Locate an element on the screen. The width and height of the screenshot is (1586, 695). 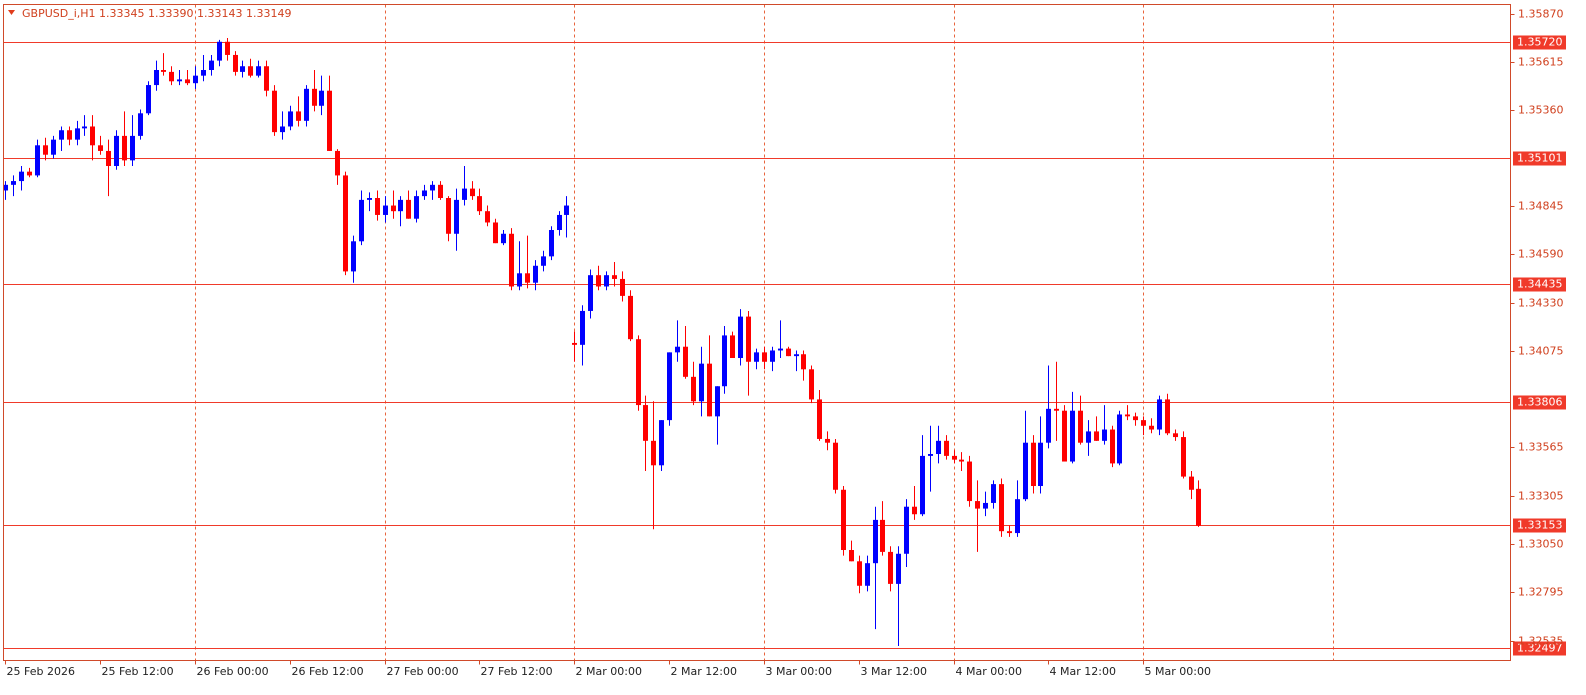
y-tick-label: 1.34590 is located at coordinates (1541, 254).